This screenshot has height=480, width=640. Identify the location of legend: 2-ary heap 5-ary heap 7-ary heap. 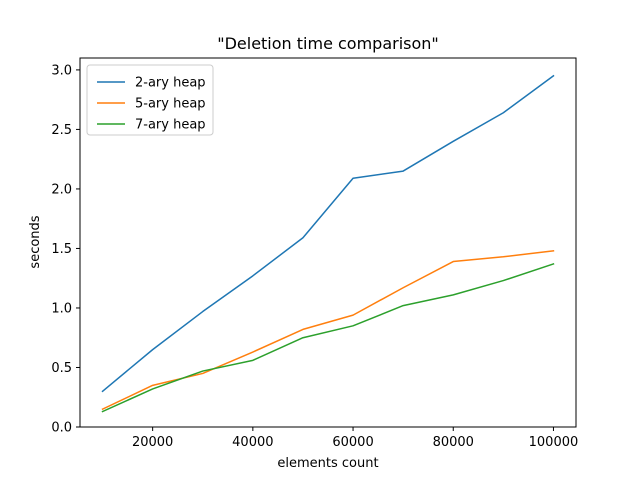
(150, 100).